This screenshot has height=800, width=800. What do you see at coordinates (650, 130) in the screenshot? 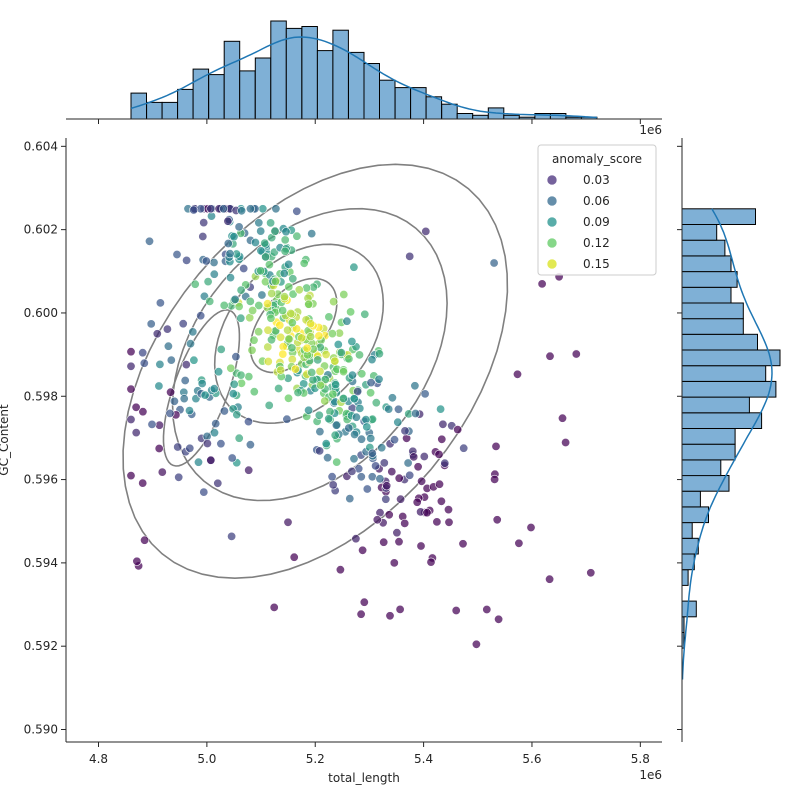
I see `top-offset-label: 1e6` at bounding box center [650, 130].